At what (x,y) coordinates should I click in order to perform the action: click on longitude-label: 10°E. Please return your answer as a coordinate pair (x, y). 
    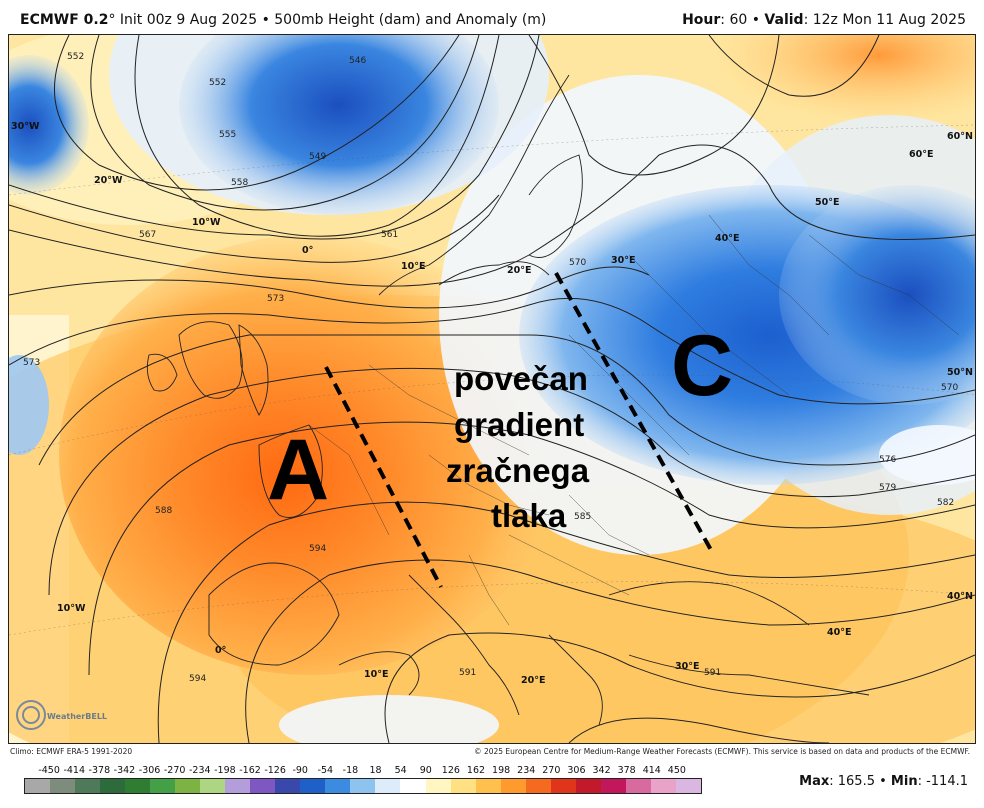
    Looking at the image, I should click on (376, 674).